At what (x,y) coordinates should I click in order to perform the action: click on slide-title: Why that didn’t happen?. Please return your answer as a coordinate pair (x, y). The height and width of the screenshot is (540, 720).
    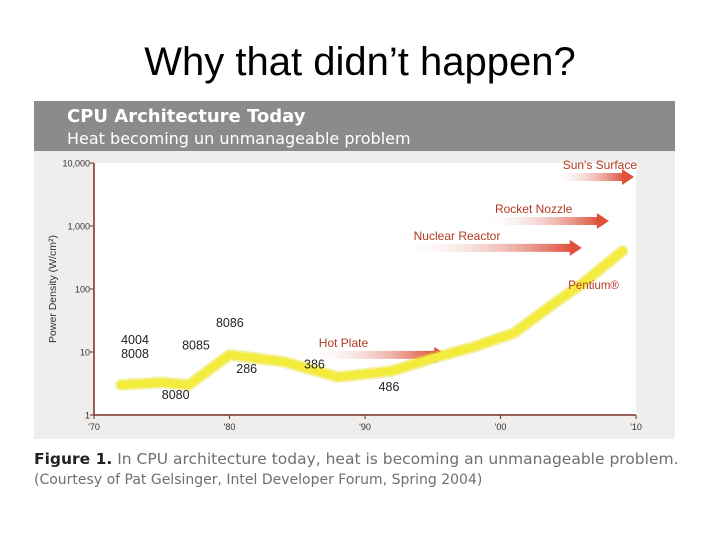
    Looking at the image, I should click on (360, 62).